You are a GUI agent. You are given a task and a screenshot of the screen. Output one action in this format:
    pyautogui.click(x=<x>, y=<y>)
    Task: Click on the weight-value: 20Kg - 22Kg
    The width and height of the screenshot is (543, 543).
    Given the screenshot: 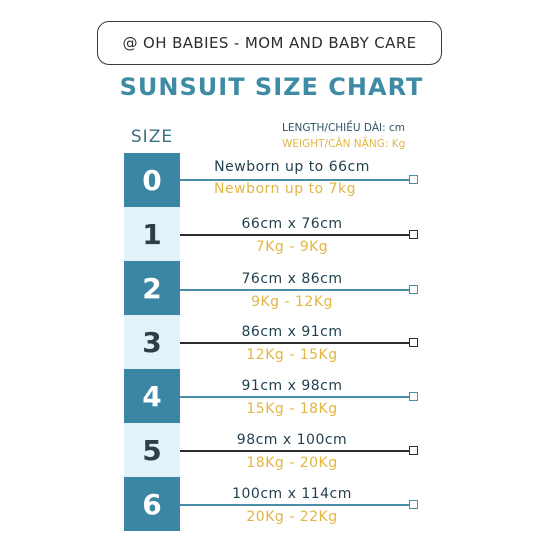 What is the action you would take?
    pyautogui.click(x=292, y=517)
    